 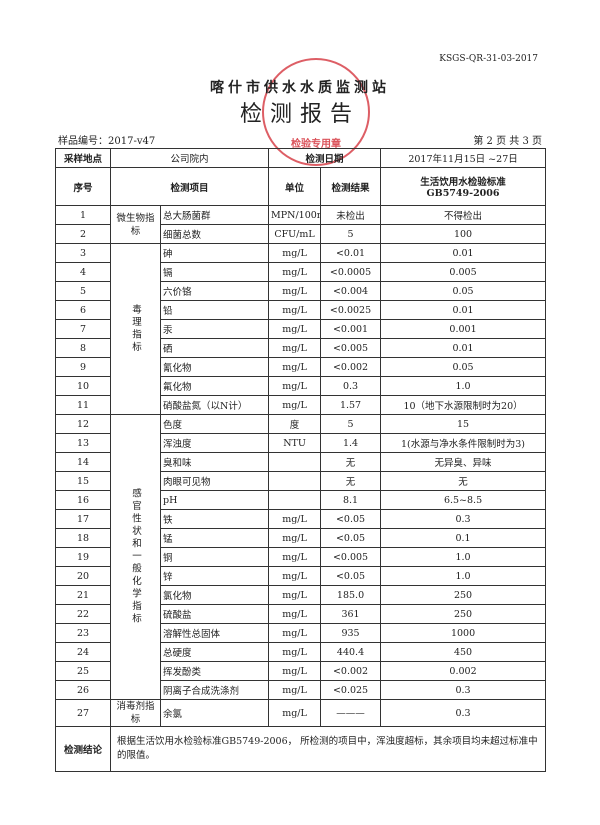 What do you see at coordinates (351, 652) in the screenshot?
I see `result: 440.4` at bounding box center [351, 652].